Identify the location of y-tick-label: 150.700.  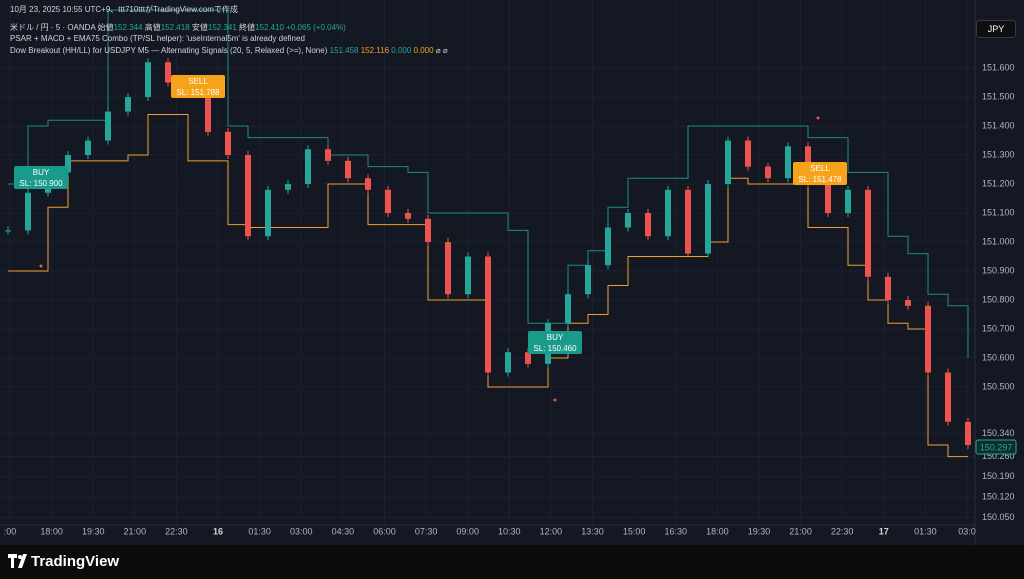
(998, 328).